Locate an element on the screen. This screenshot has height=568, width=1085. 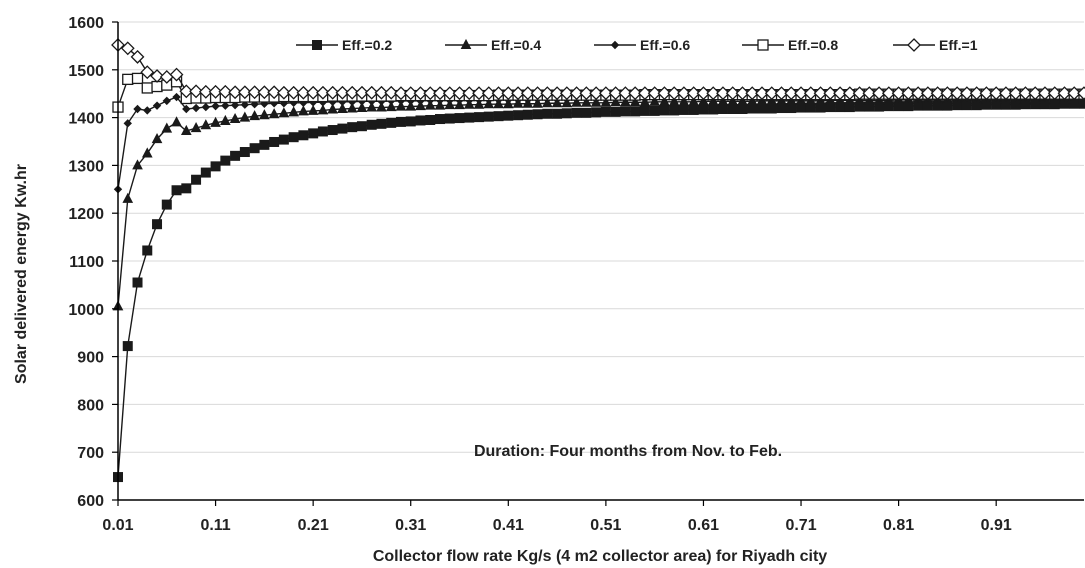
x-tick-label: 0.71 is located at coordinates (800, 525).